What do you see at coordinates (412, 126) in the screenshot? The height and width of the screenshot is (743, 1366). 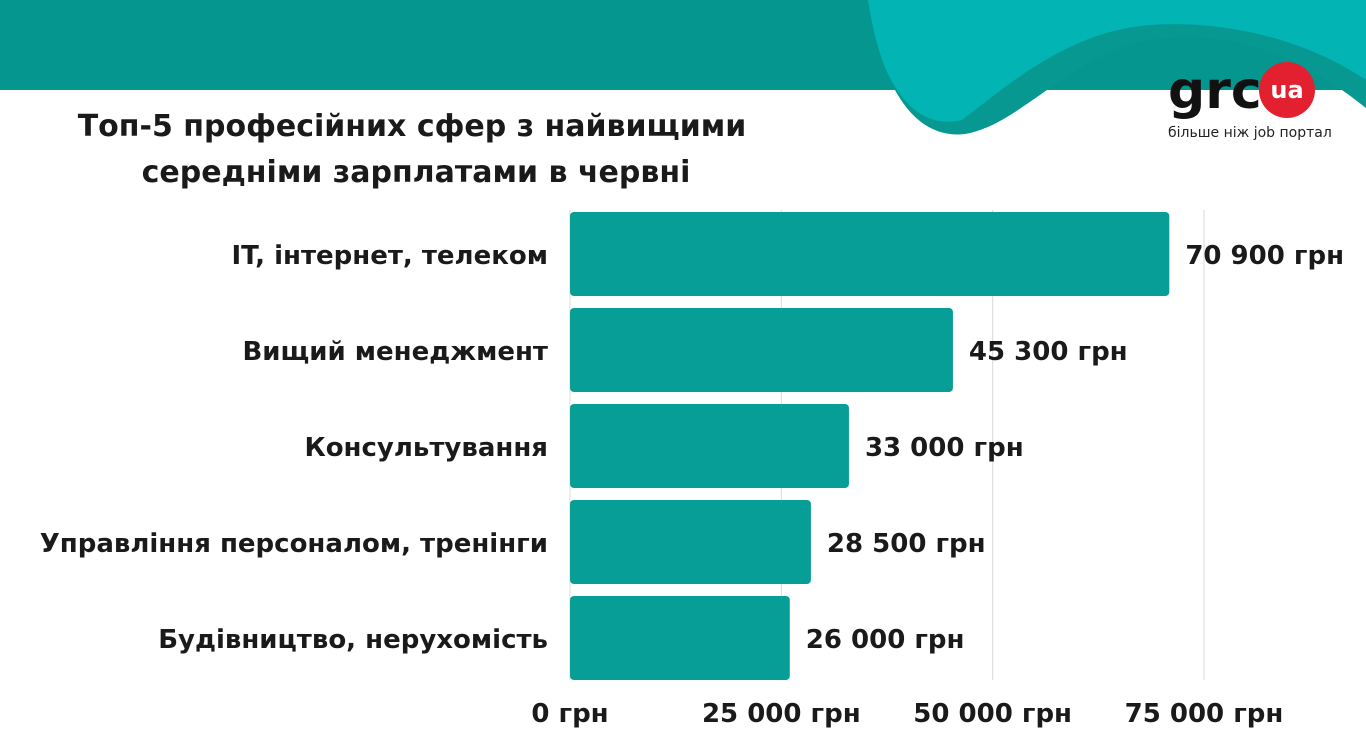 I see `chart-title-line-1: Топ-5 професійних сфер з найвищими` at bounding box center [412, 126].